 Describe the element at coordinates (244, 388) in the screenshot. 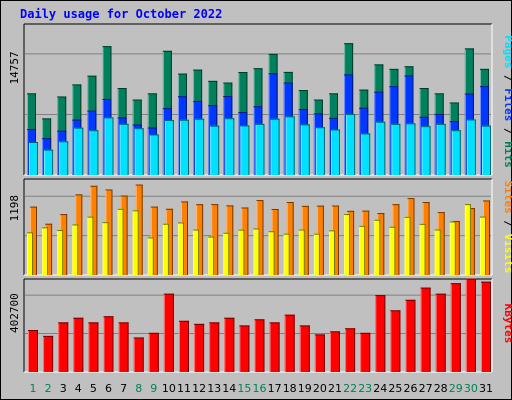

I see `x-tick-label: 15` at that location.